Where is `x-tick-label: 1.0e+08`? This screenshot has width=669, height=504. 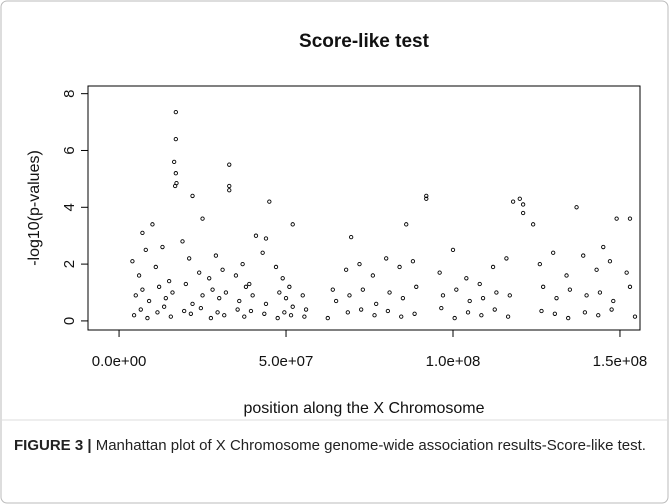 x-tick-label: 1.0e+08 is located at coordinates (453, 361).